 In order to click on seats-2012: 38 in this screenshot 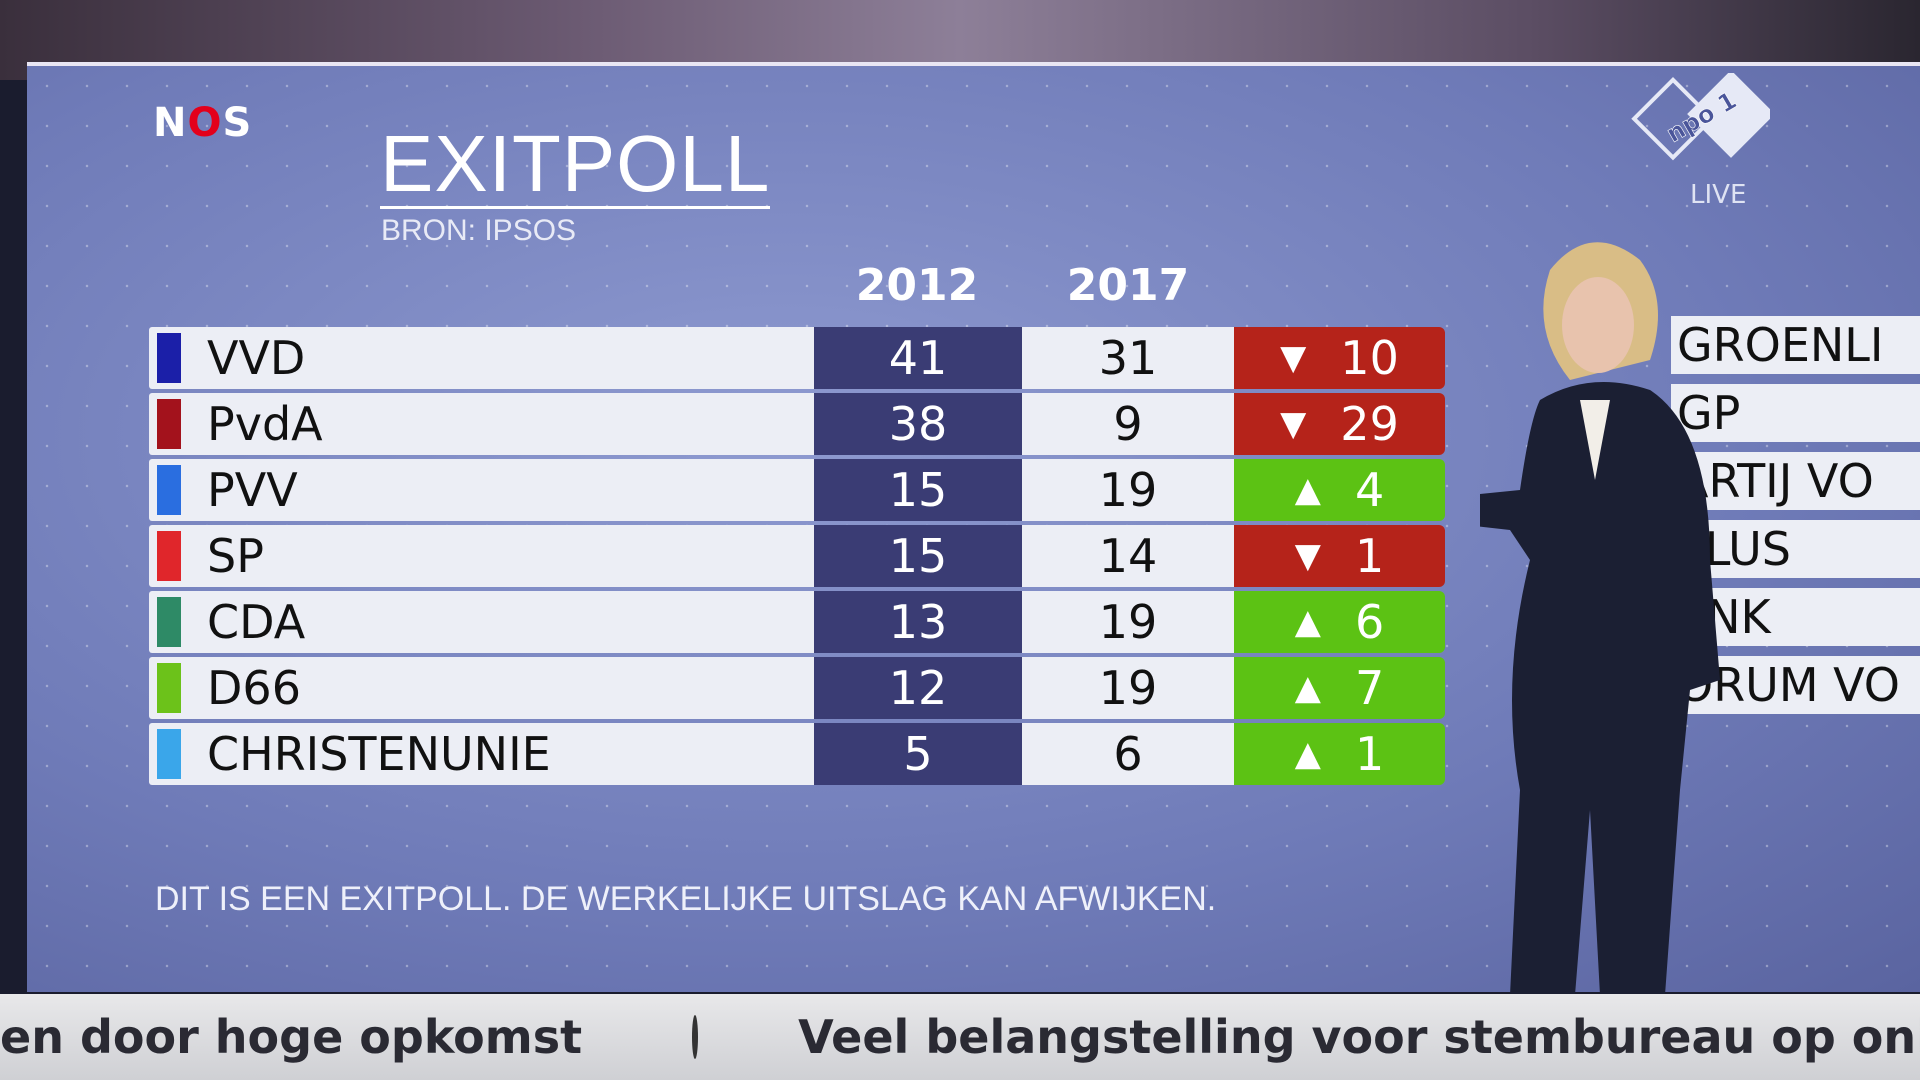, I will do `click(918, 424)`.